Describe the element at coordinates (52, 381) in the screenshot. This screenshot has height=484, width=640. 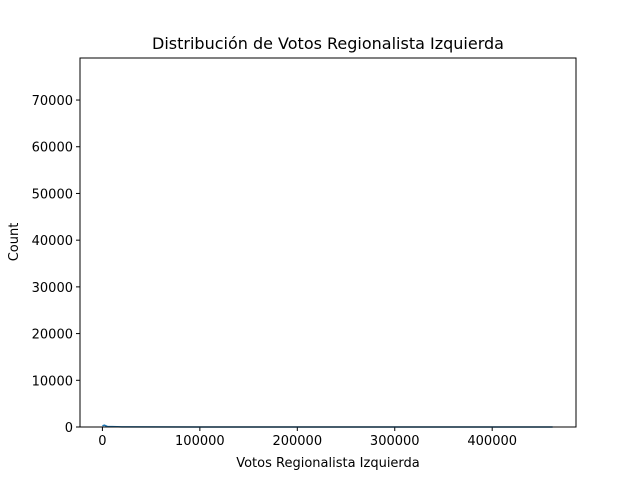
I see `y-tick-label: 10000` at that location.